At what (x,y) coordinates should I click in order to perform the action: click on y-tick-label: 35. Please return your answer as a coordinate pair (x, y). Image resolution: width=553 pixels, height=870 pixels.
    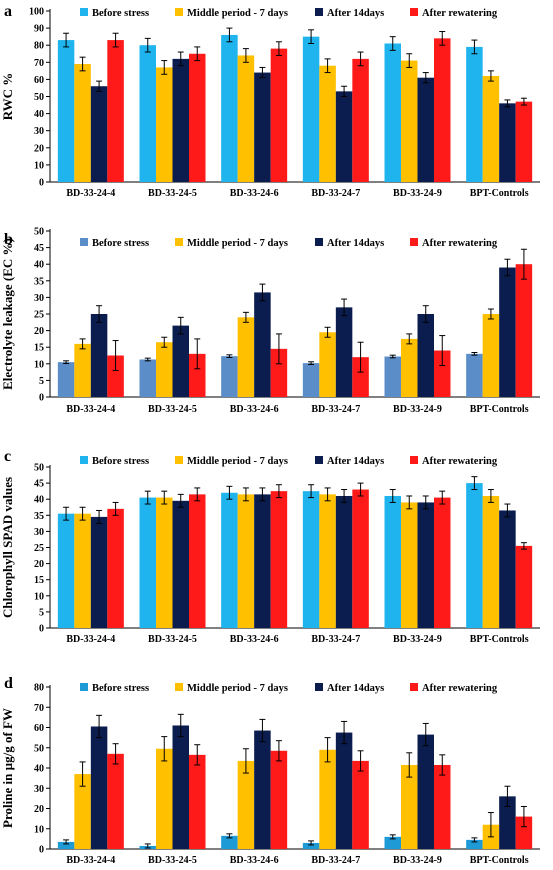
    Looking at the image, I should click on (39, 516).